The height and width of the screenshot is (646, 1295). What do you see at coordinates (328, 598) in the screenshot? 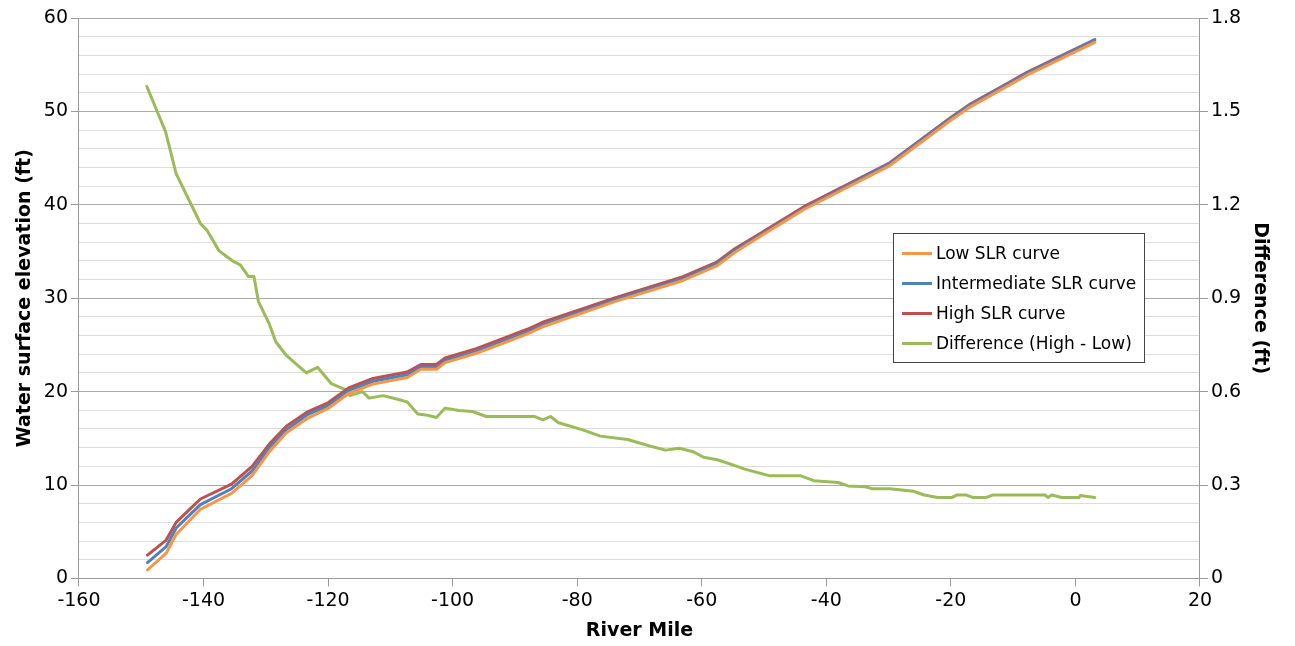
I see `x-tick-label: -120` at bounding box center [328, 598].